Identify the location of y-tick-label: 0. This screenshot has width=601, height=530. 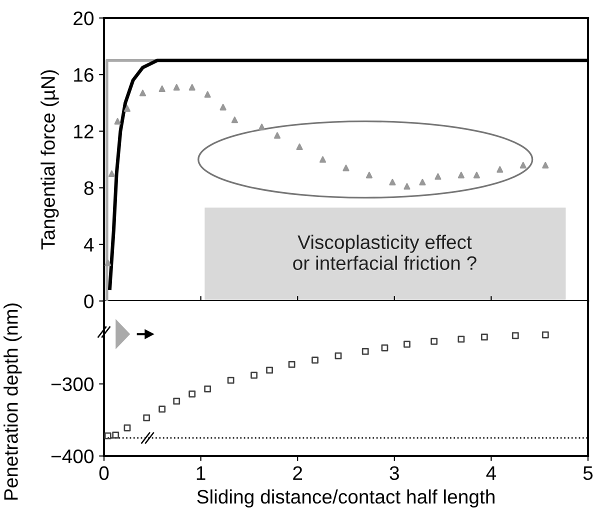
(89, 301).